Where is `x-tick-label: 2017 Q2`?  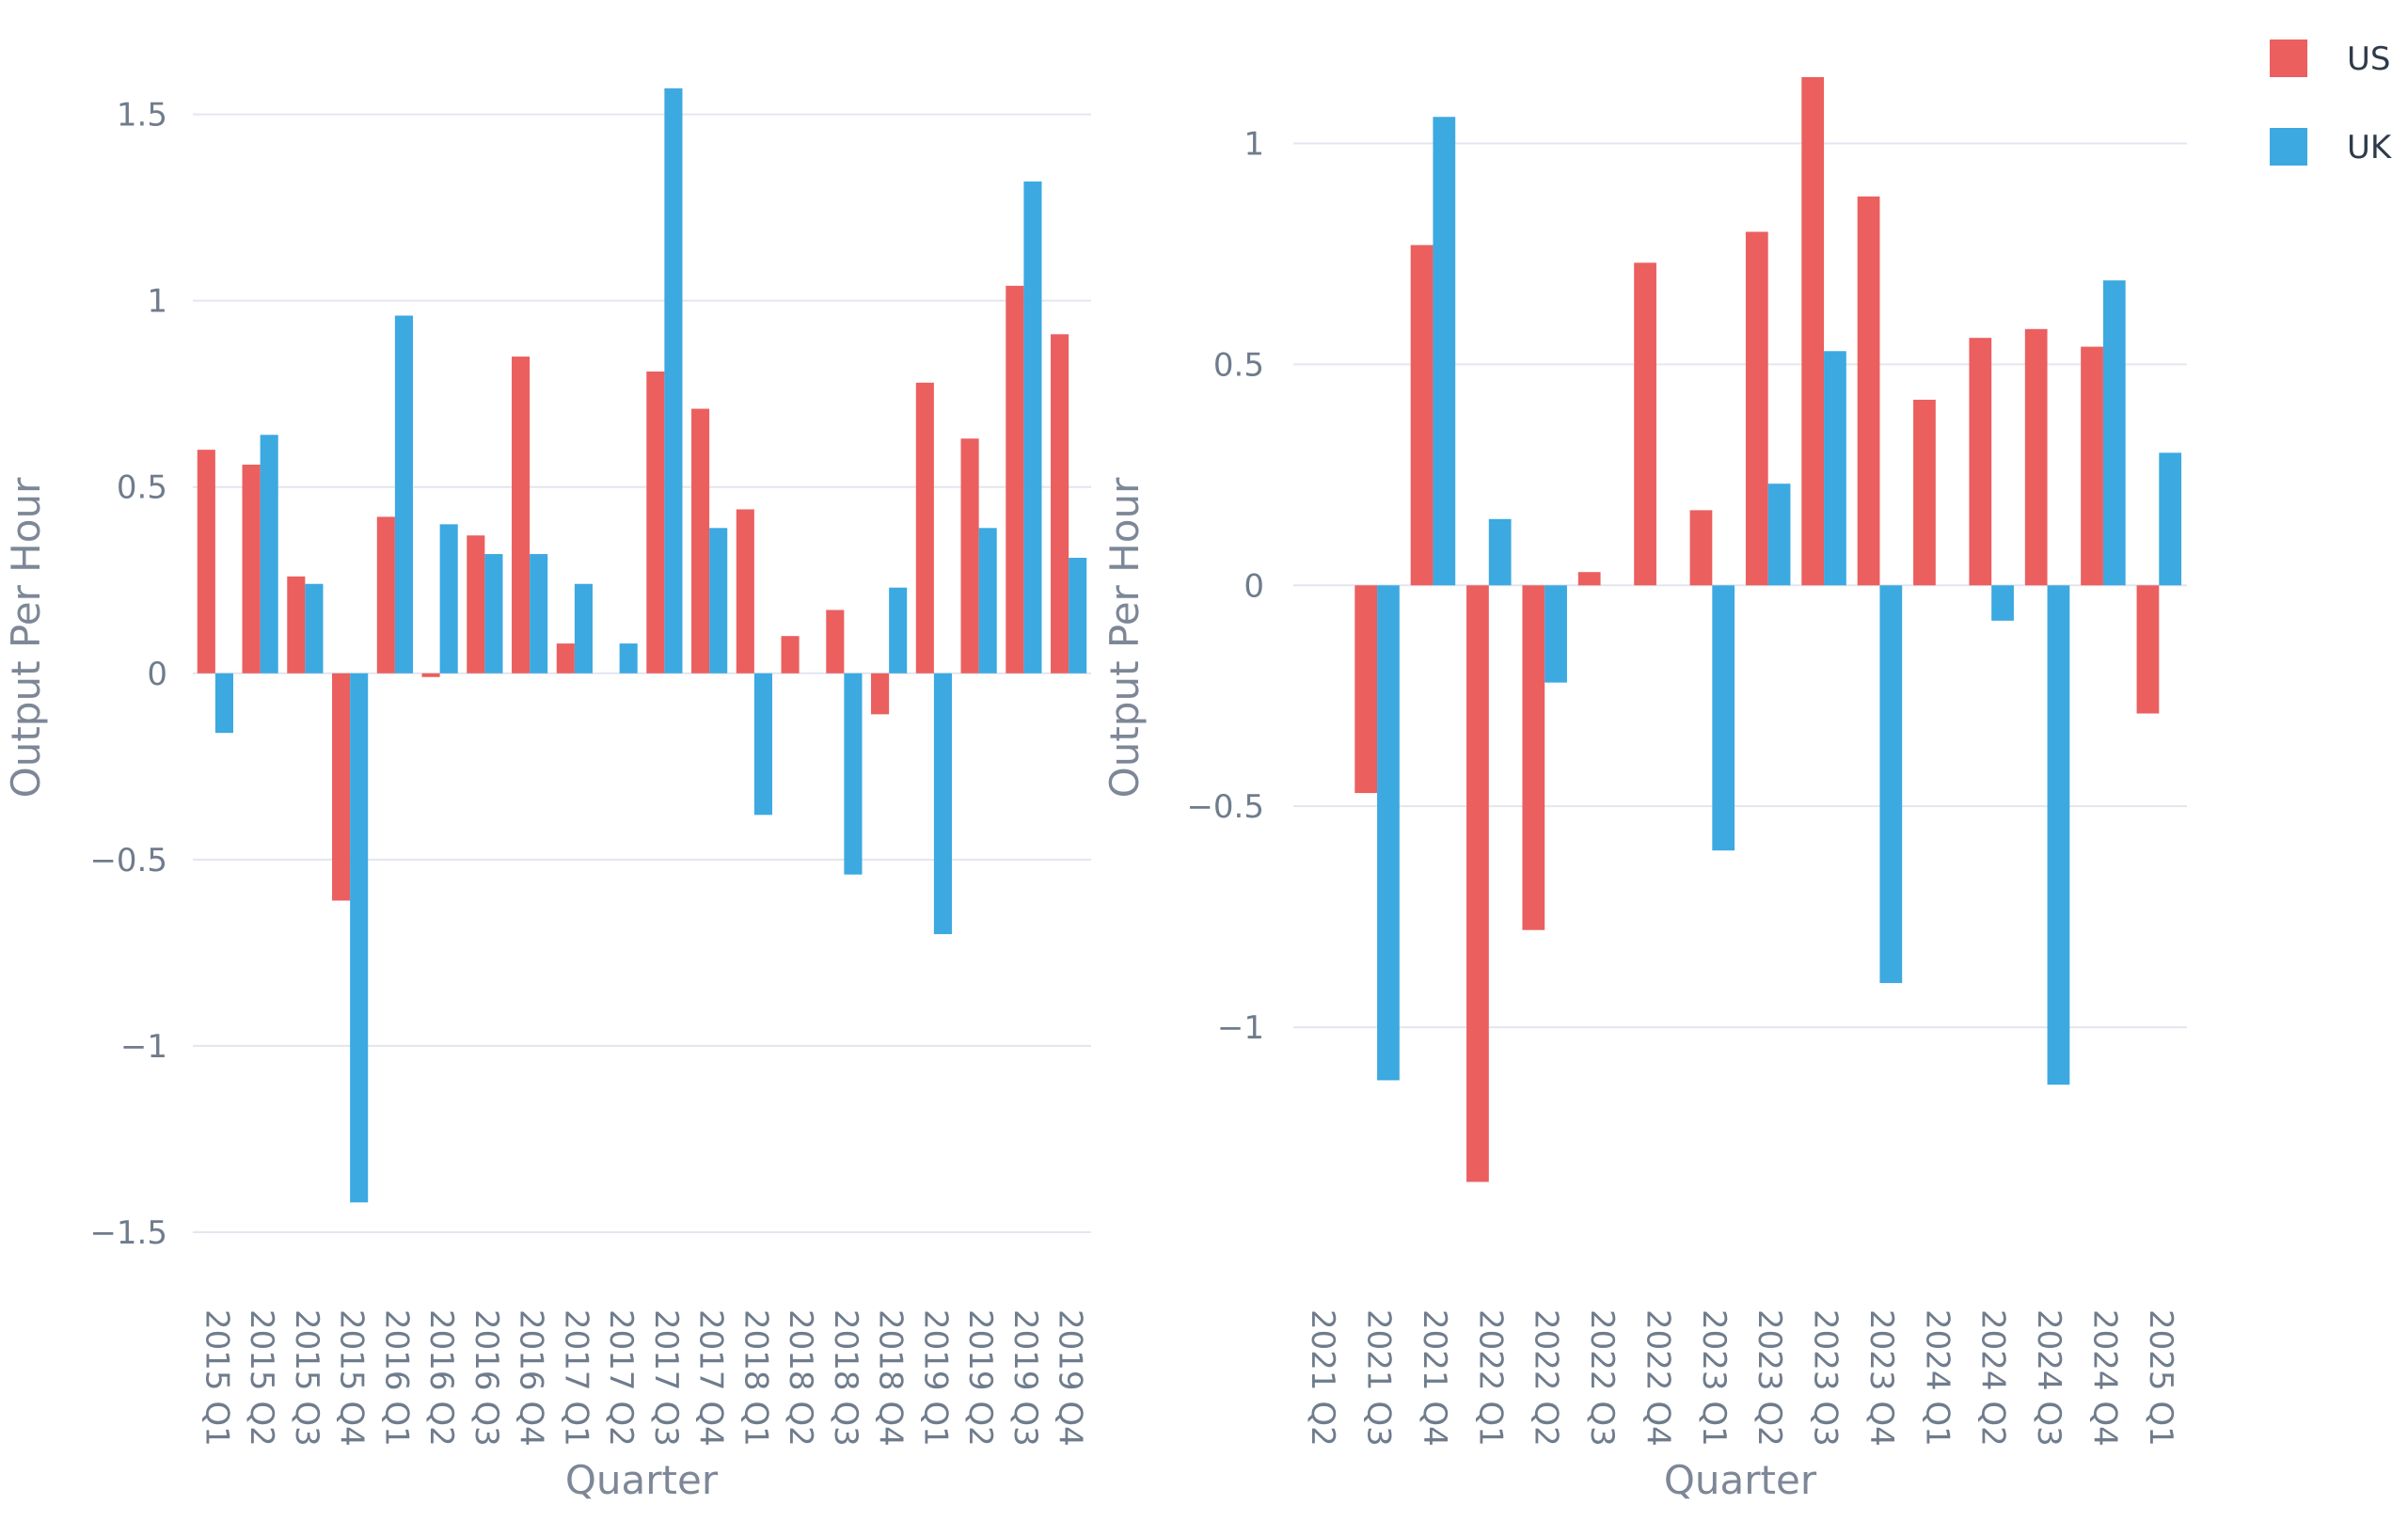
x-tick-label: 2017 Q2 is located at coordinates (621, 1378).